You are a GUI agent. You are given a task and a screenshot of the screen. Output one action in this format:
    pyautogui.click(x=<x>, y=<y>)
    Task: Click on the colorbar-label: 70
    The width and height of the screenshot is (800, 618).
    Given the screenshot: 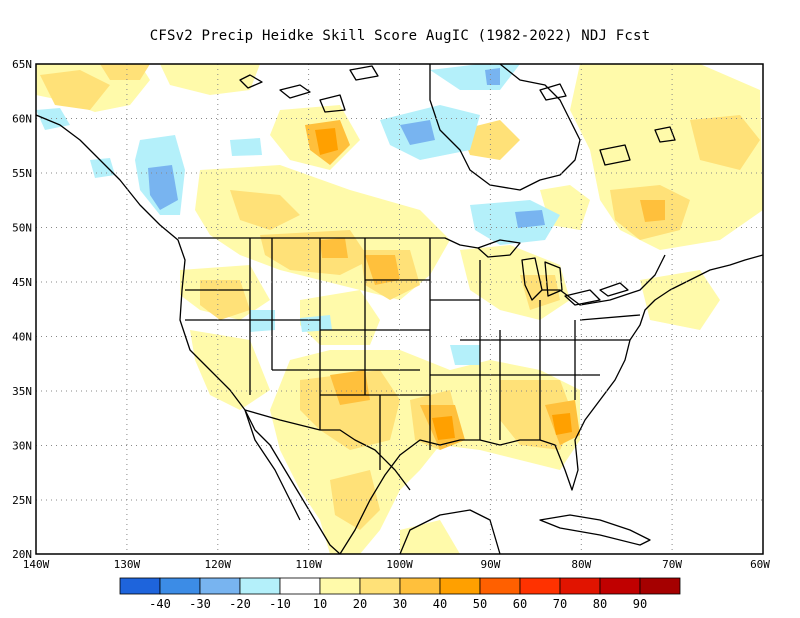 What is the action you would take?
    pyautogui.click(x=560, y=604)
    